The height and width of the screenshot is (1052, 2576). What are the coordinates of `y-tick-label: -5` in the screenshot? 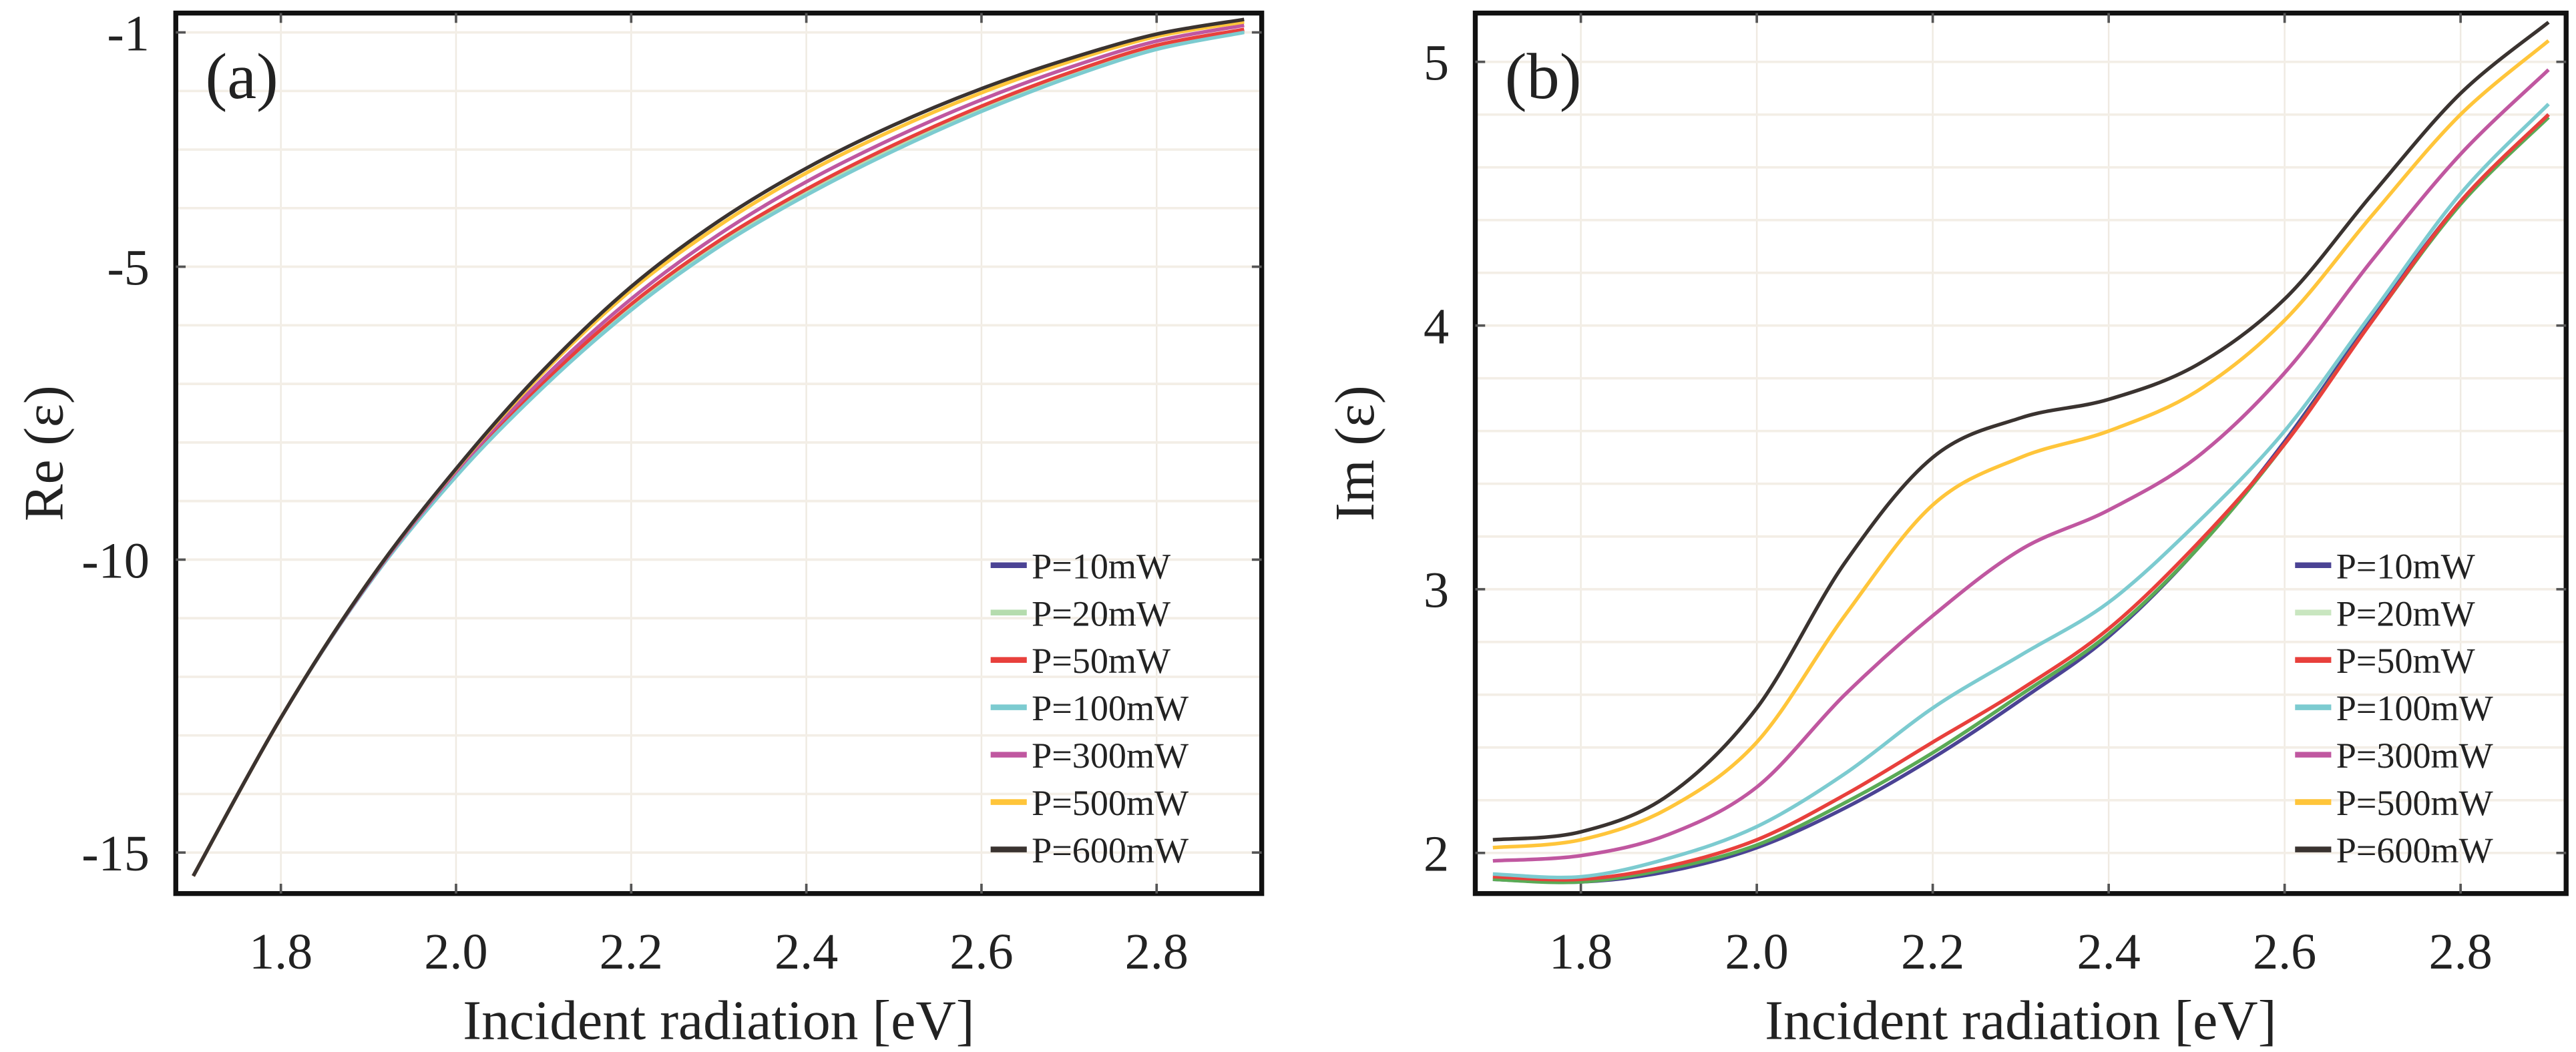 It's located at (128, 268).